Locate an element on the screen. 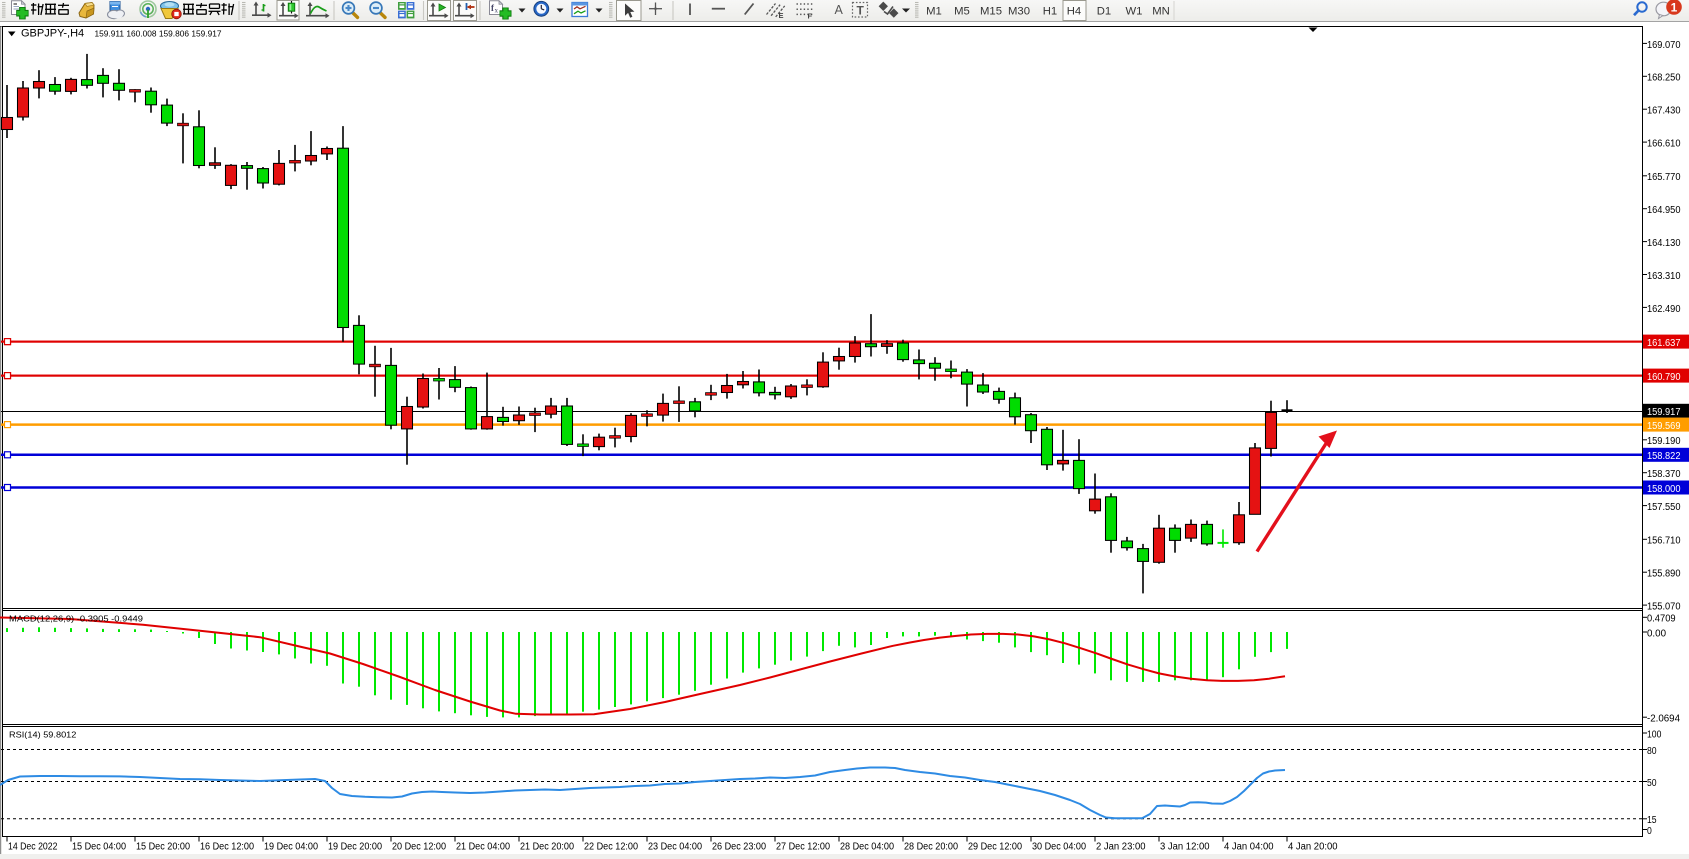 The image size is (1689, 859). svg-text: 163.310 is located at coordinates (1664, 276).